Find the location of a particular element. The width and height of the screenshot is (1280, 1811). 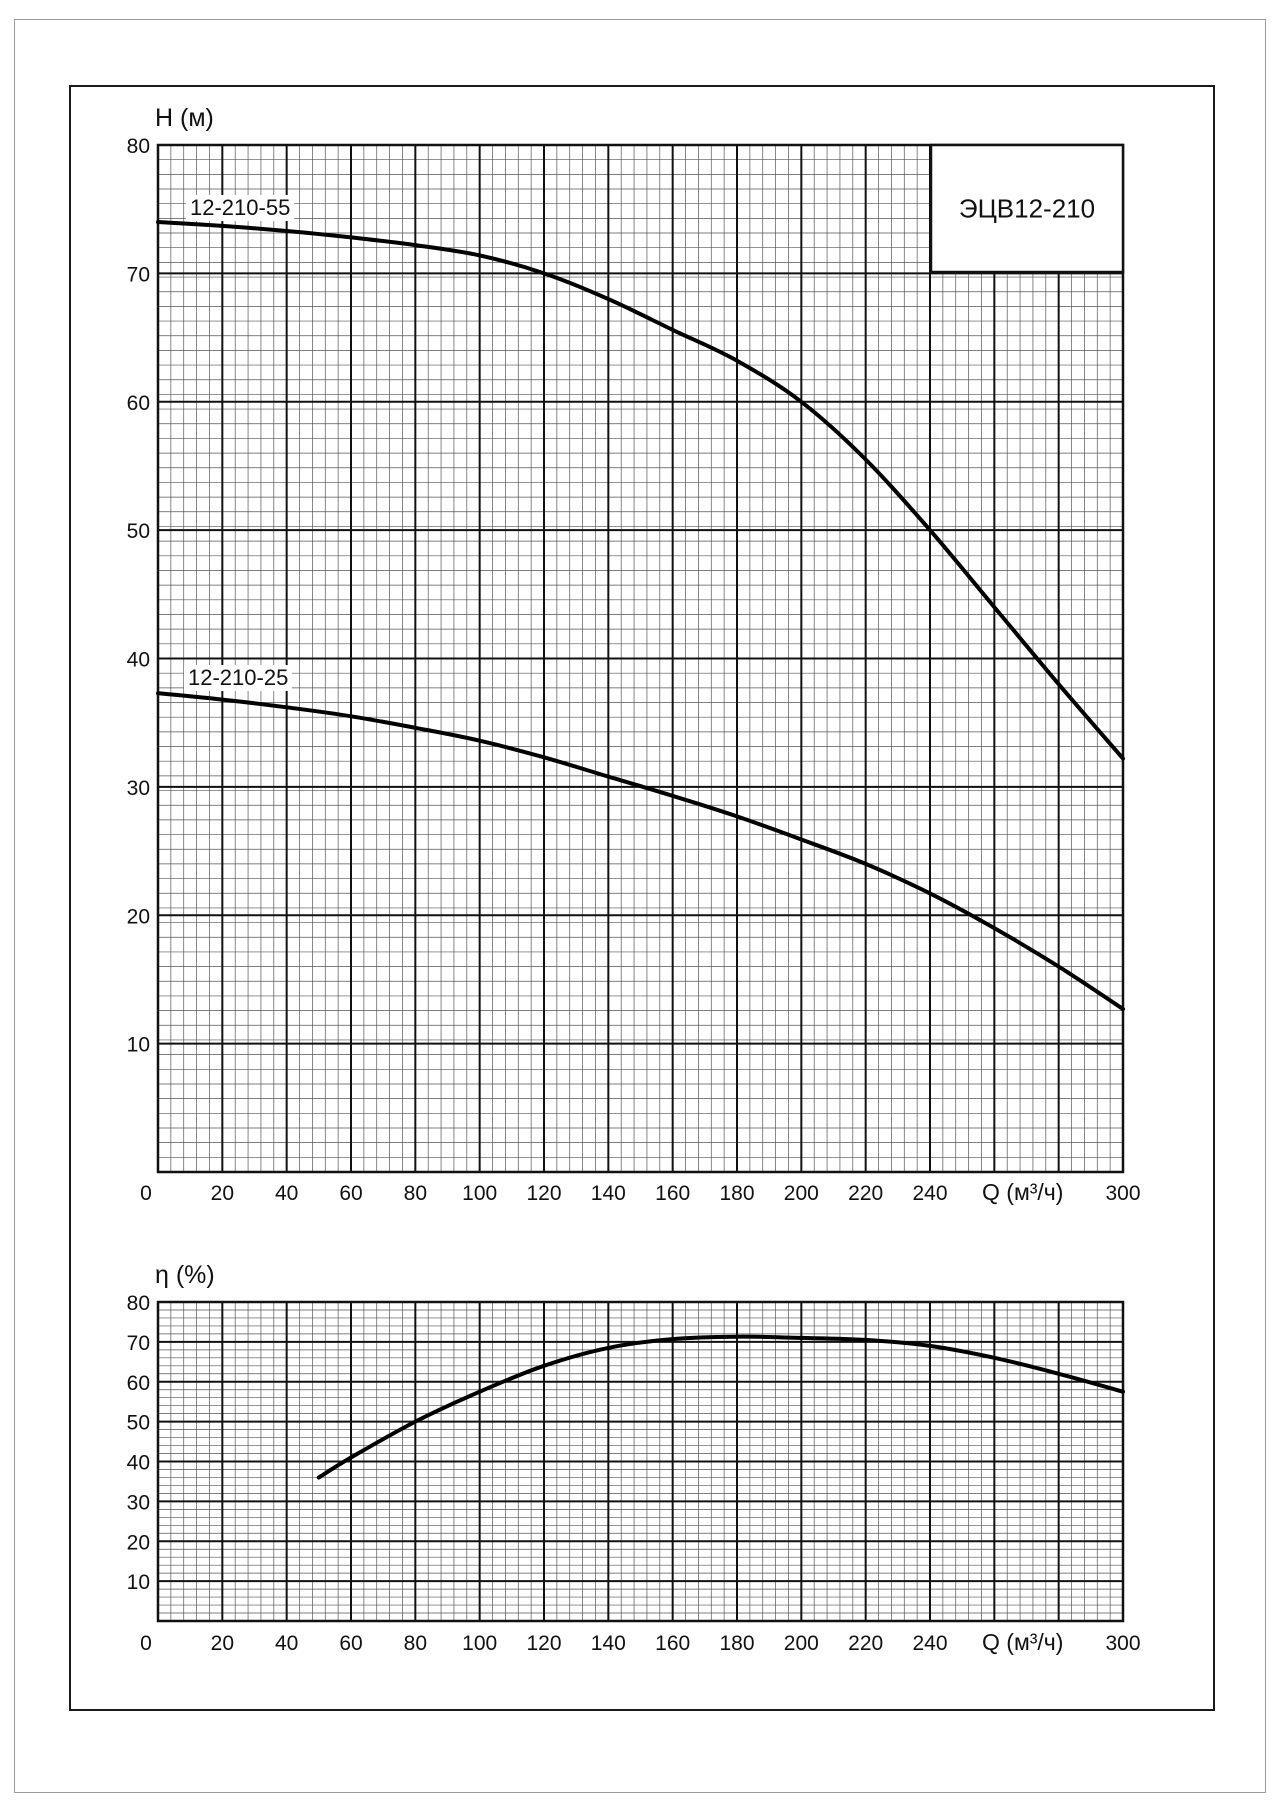

title-box is located at coordinates (1027, 208).